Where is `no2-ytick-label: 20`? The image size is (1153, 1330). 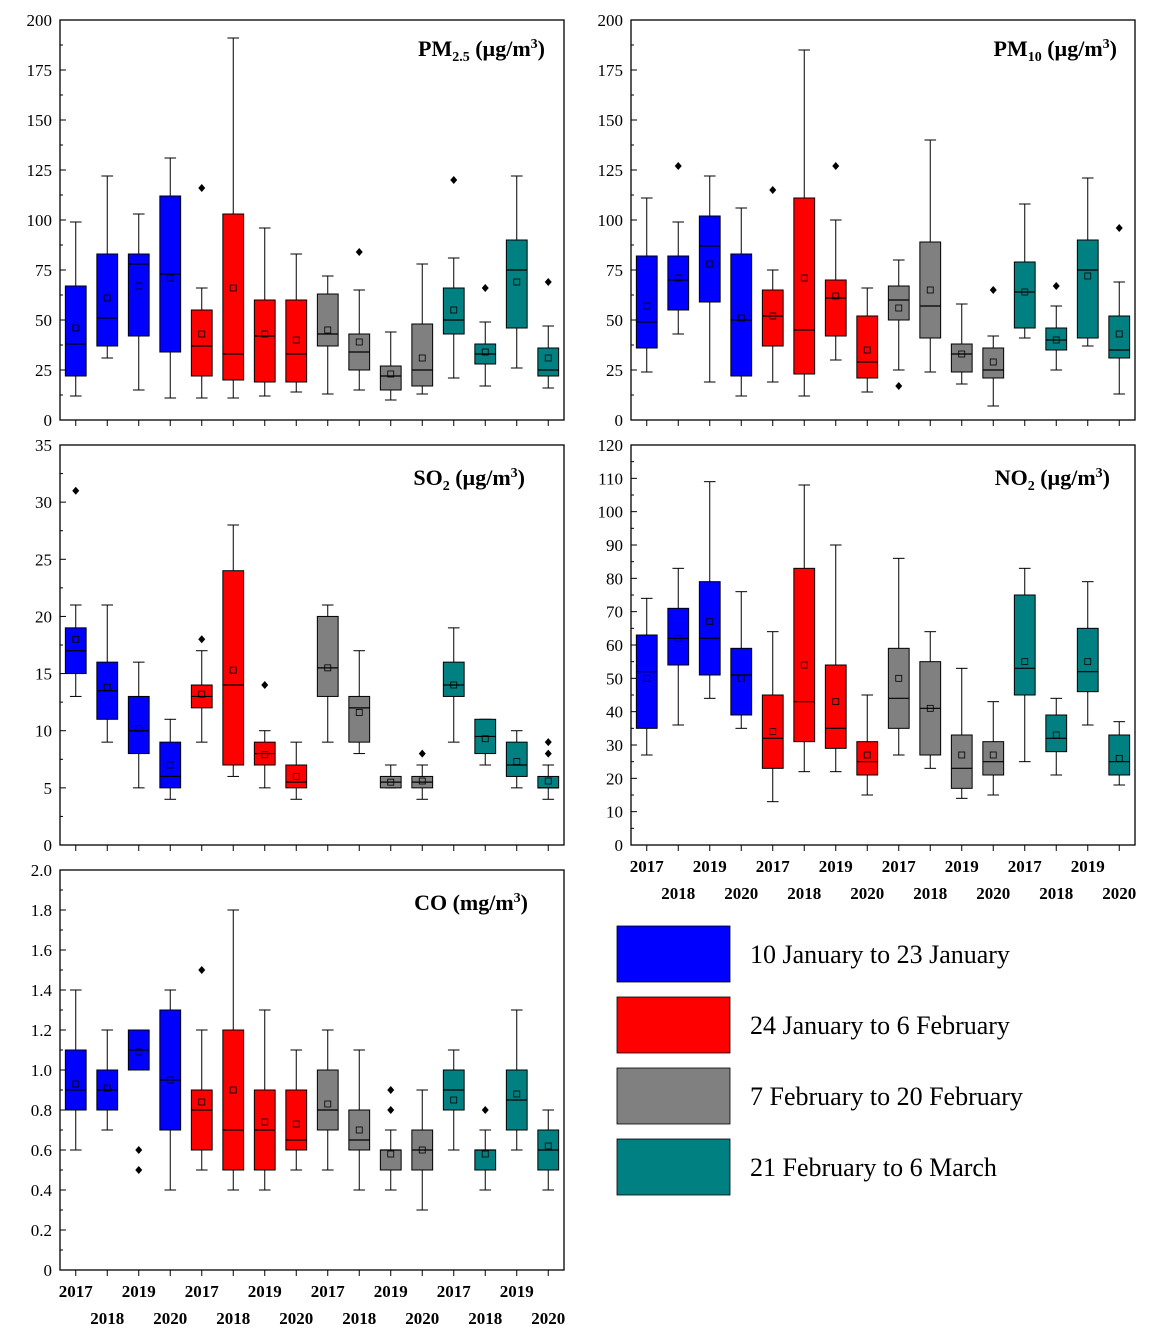
no2-ytick-label: 20 is located at coordinates (614, 778).